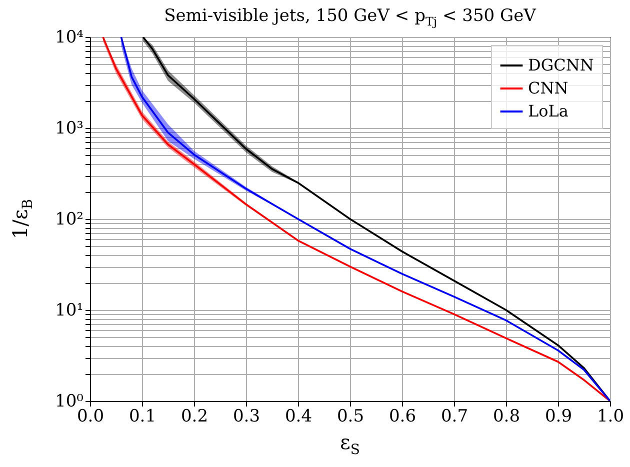 Image resolution: width=630 pixels, height=467 pixels. What do you see at coordinates (548, 88) in the screenshot?
I see `legend-label: CNN` at bounding box center [548, 88].